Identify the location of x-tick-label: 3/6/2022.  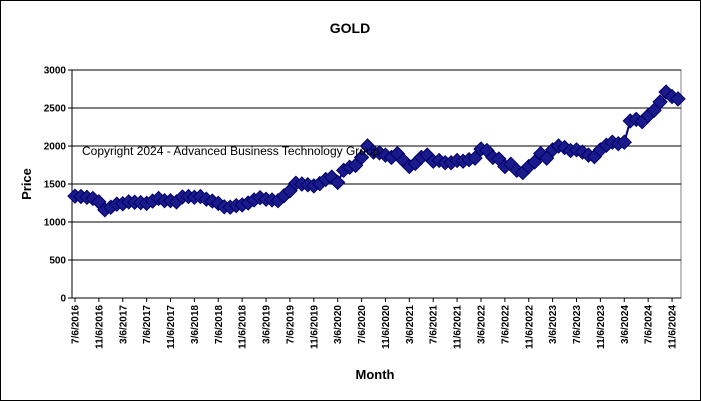
(481, 324).